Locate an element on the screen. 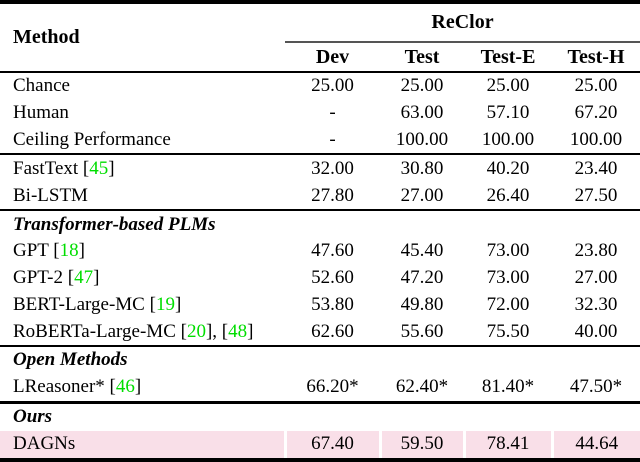 The image size is (640, 462). method-cell: BERT-Large-MC [19] is located at coordinates (142, 304).